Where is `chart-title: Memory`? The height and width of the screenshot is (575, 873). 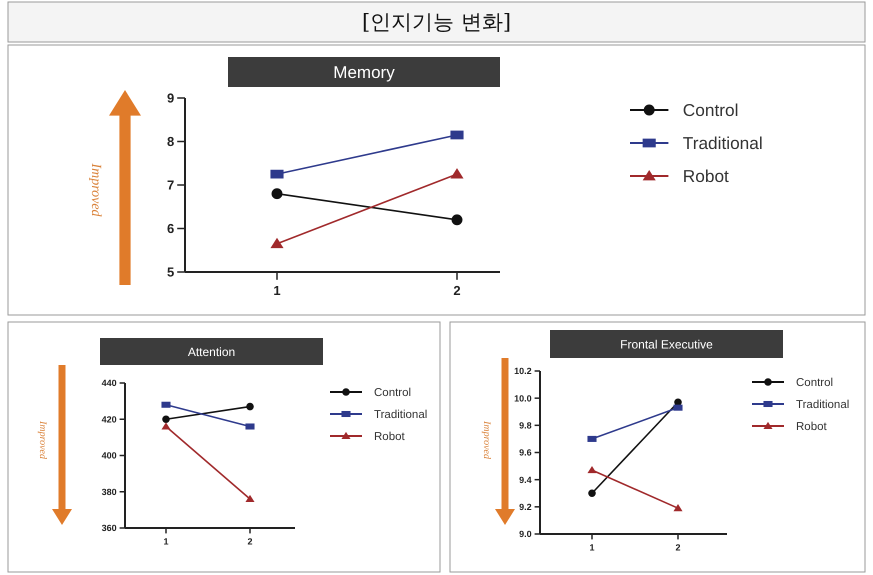 chart-title: Memory is located at coordinates (364, 72).